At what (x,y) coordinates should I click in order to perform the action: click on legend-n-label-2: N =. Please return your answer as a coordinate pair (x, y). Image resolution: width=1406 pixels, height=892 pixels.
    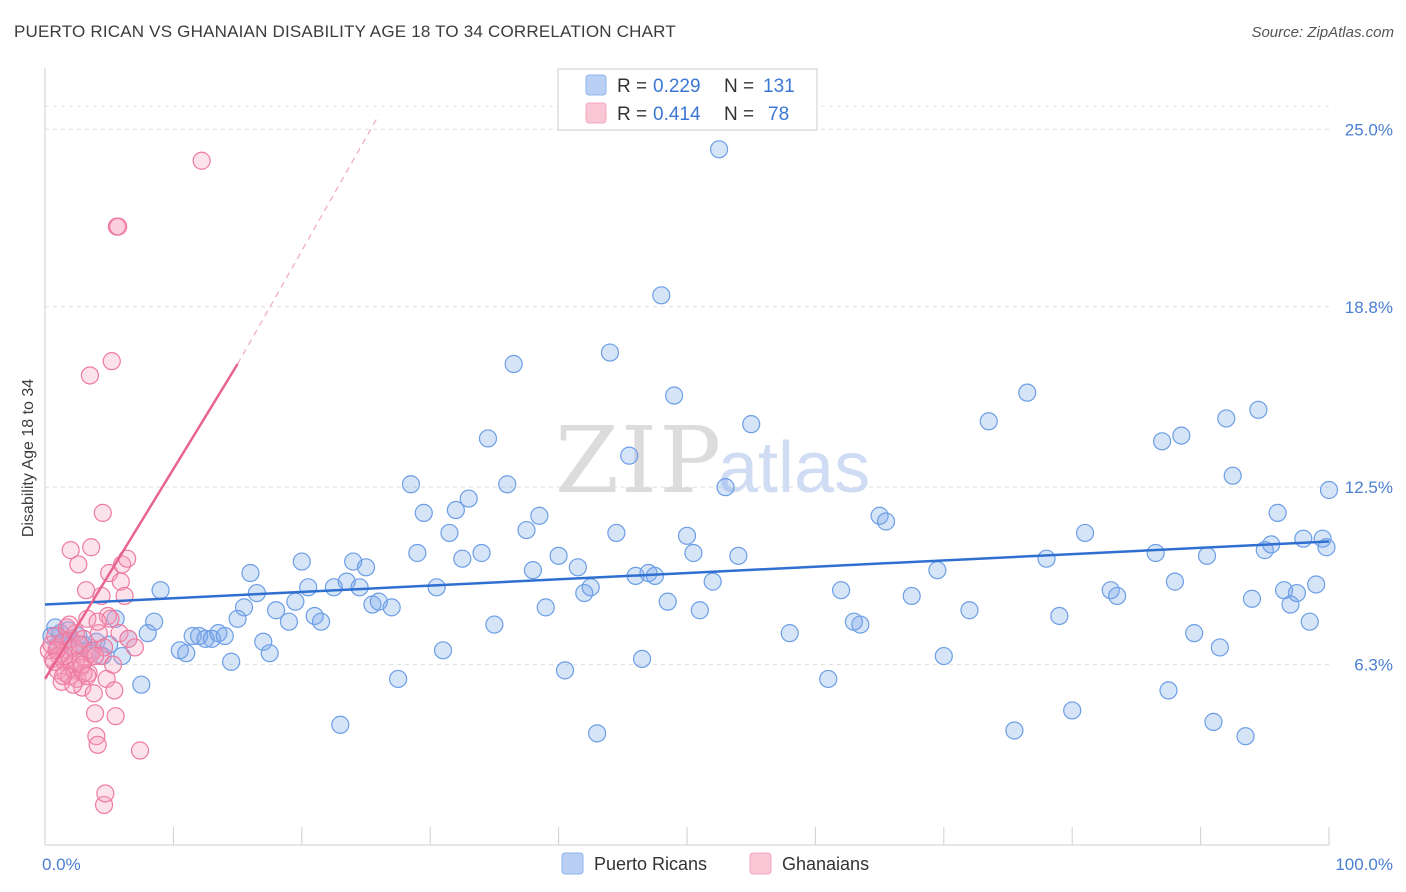
    Looking at the image, I should click on (739, 114).